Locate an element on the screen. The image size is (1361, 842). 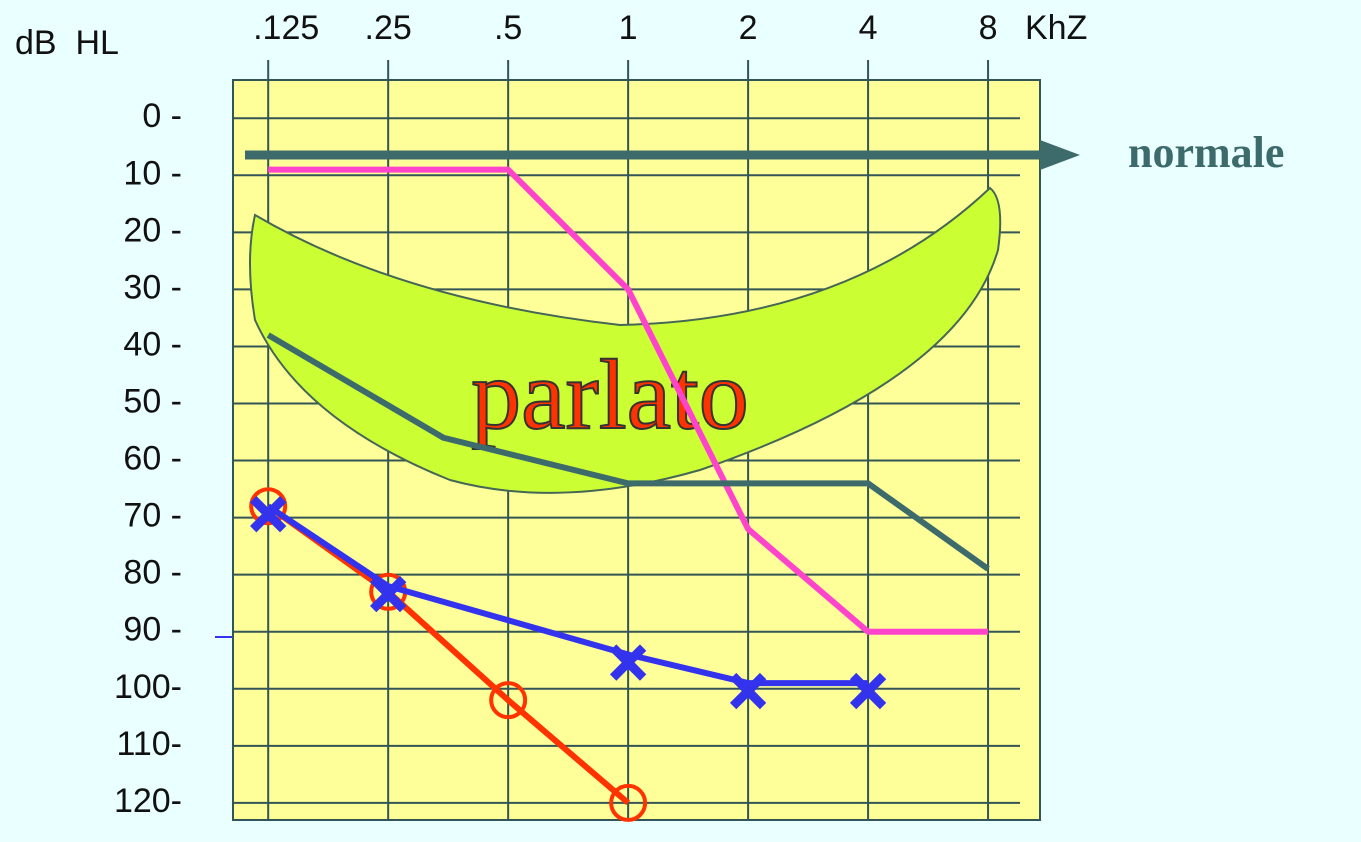
banana-label: parlato is located at coordinates (610, 394).